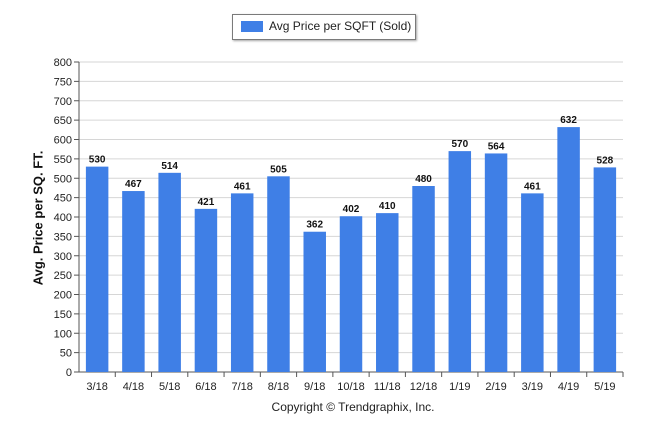 Image resolution: width=646 pixels, height=434 pixels. Describe the element at coordinates (605, 160) in the screenshot. I see `data-label: 528` at that location.